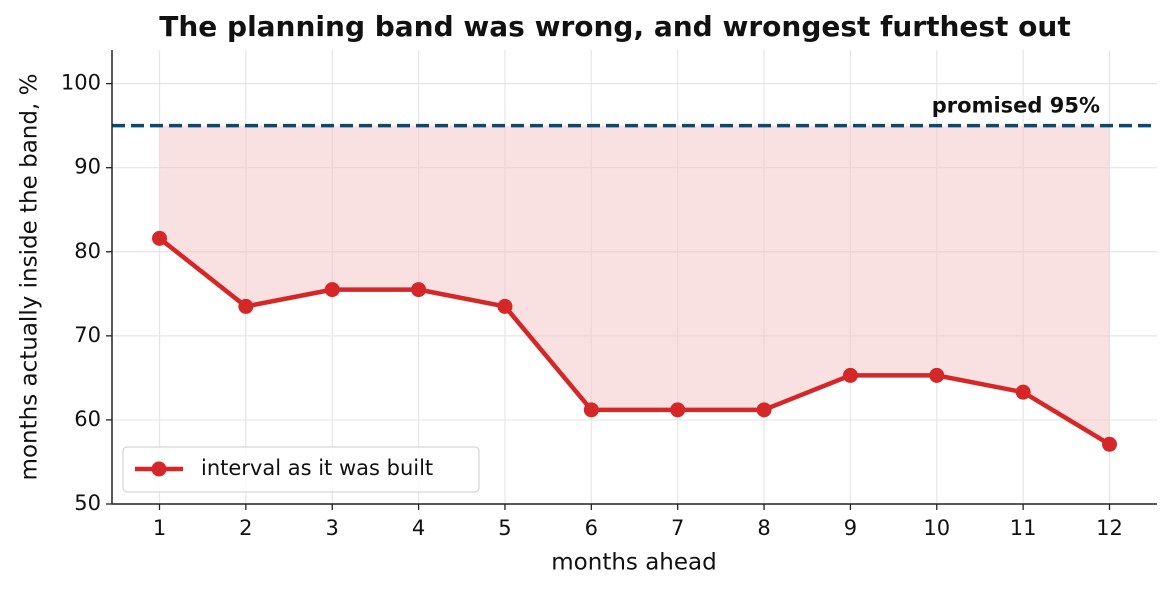 Image resolution: width=1171 pixels, height=593 pixels. Describe the element at coordinates (87, 419) in the screenshot. I see `y-tick-label: 60` at that location.